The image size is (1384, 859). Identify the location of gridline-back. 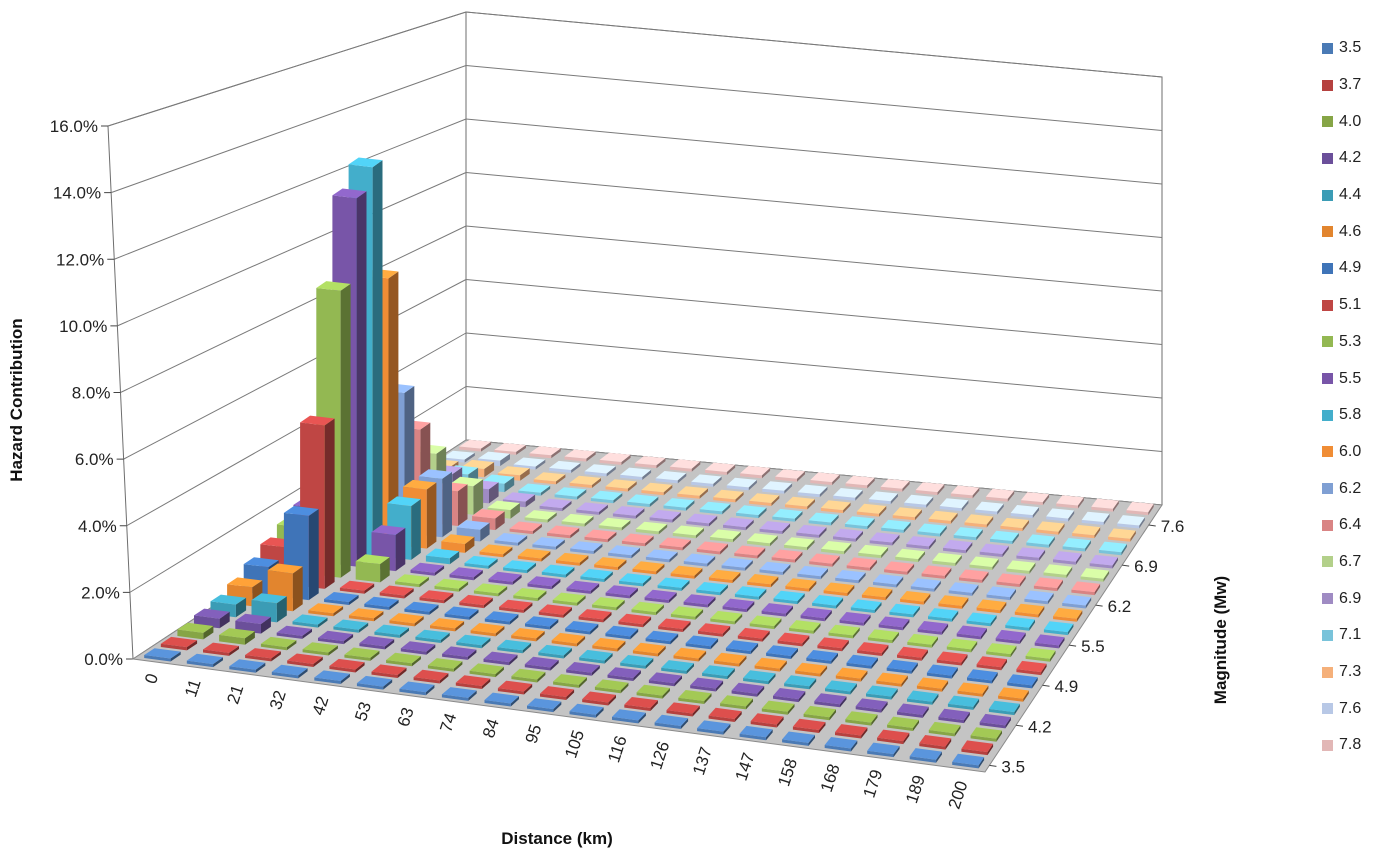
(814, 205).